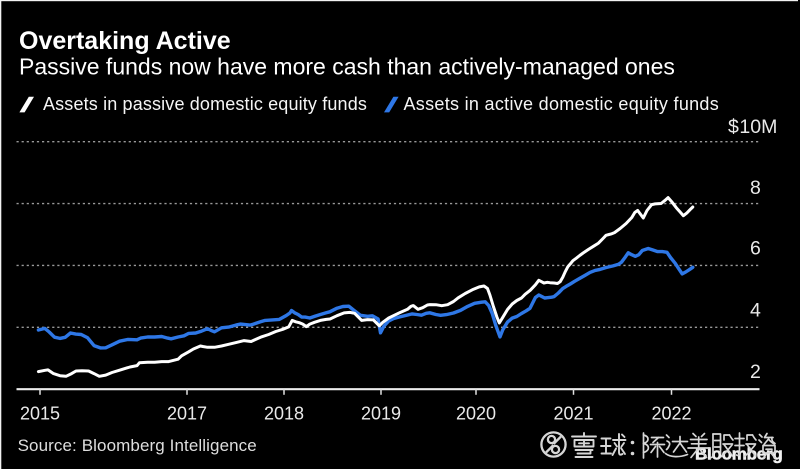  What do you see at coordinates (476, 414) in the screenshot?
I see `svg-text: 2020` at bounding box center [476, 414].